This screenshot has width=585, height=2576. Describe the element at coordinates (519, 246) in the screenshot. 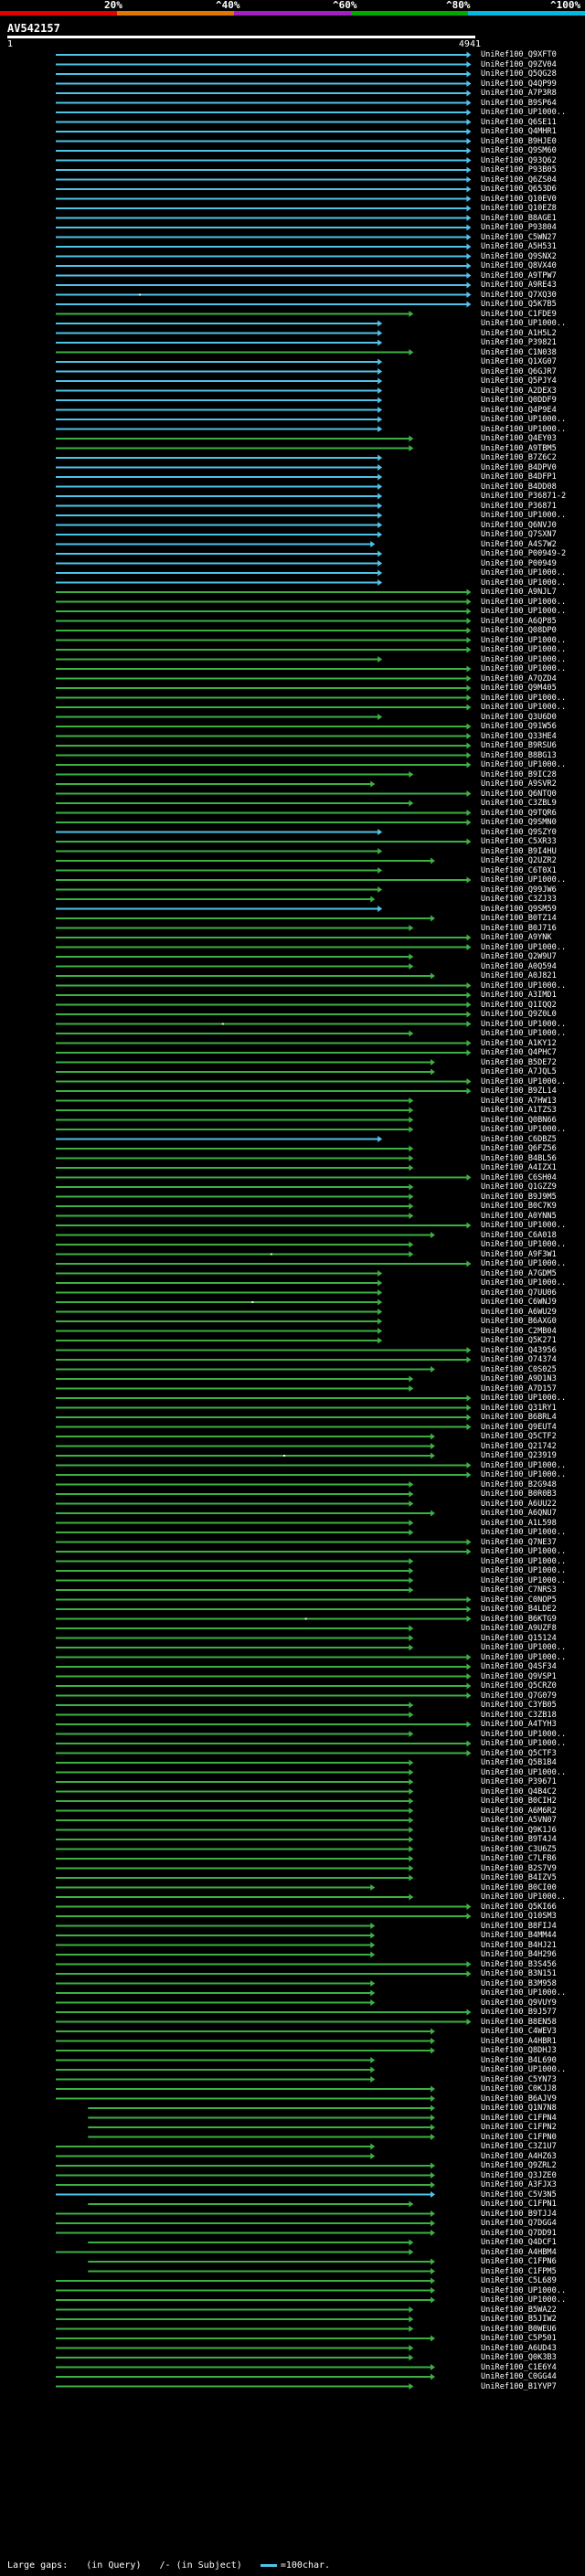

I see `hit-label: UniRef100_A5H531` at that location.